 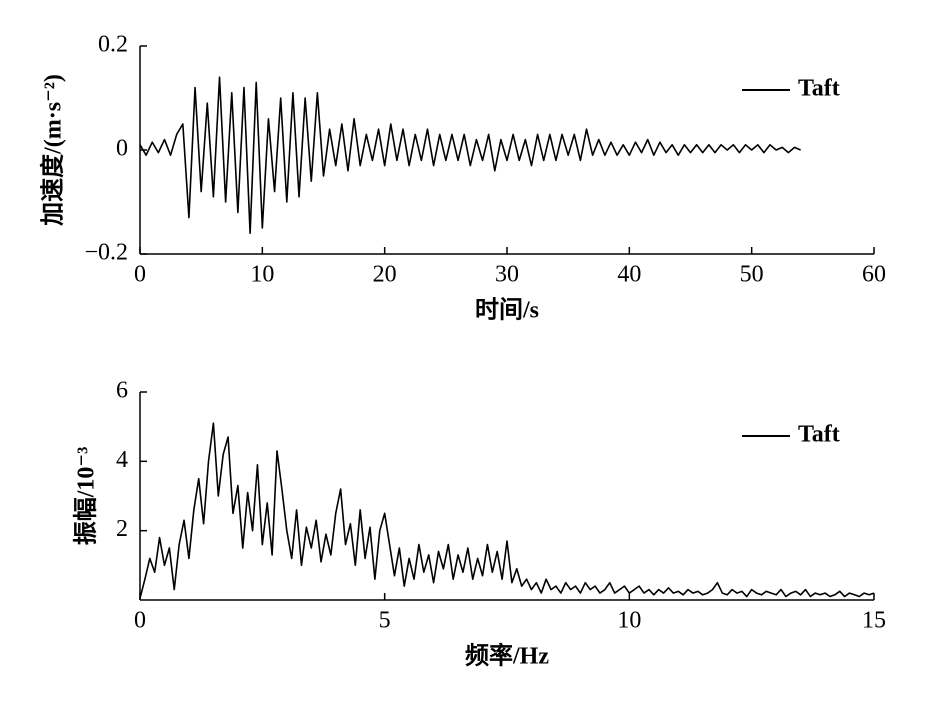 What do you see at coordinates (122, 149) in the screenshot?
I see `y-tick-label: 0` at bounding box center [122, 149].